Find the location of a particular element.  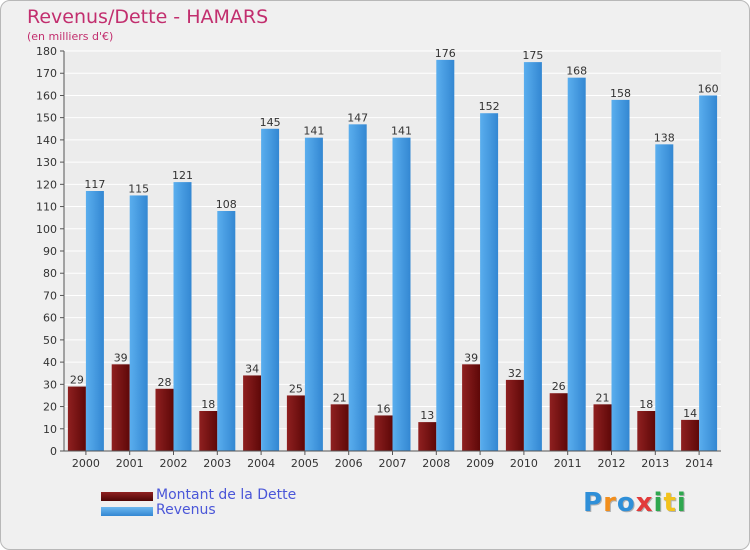

y-tick-label: 130 is located at coordinates (46, 162).